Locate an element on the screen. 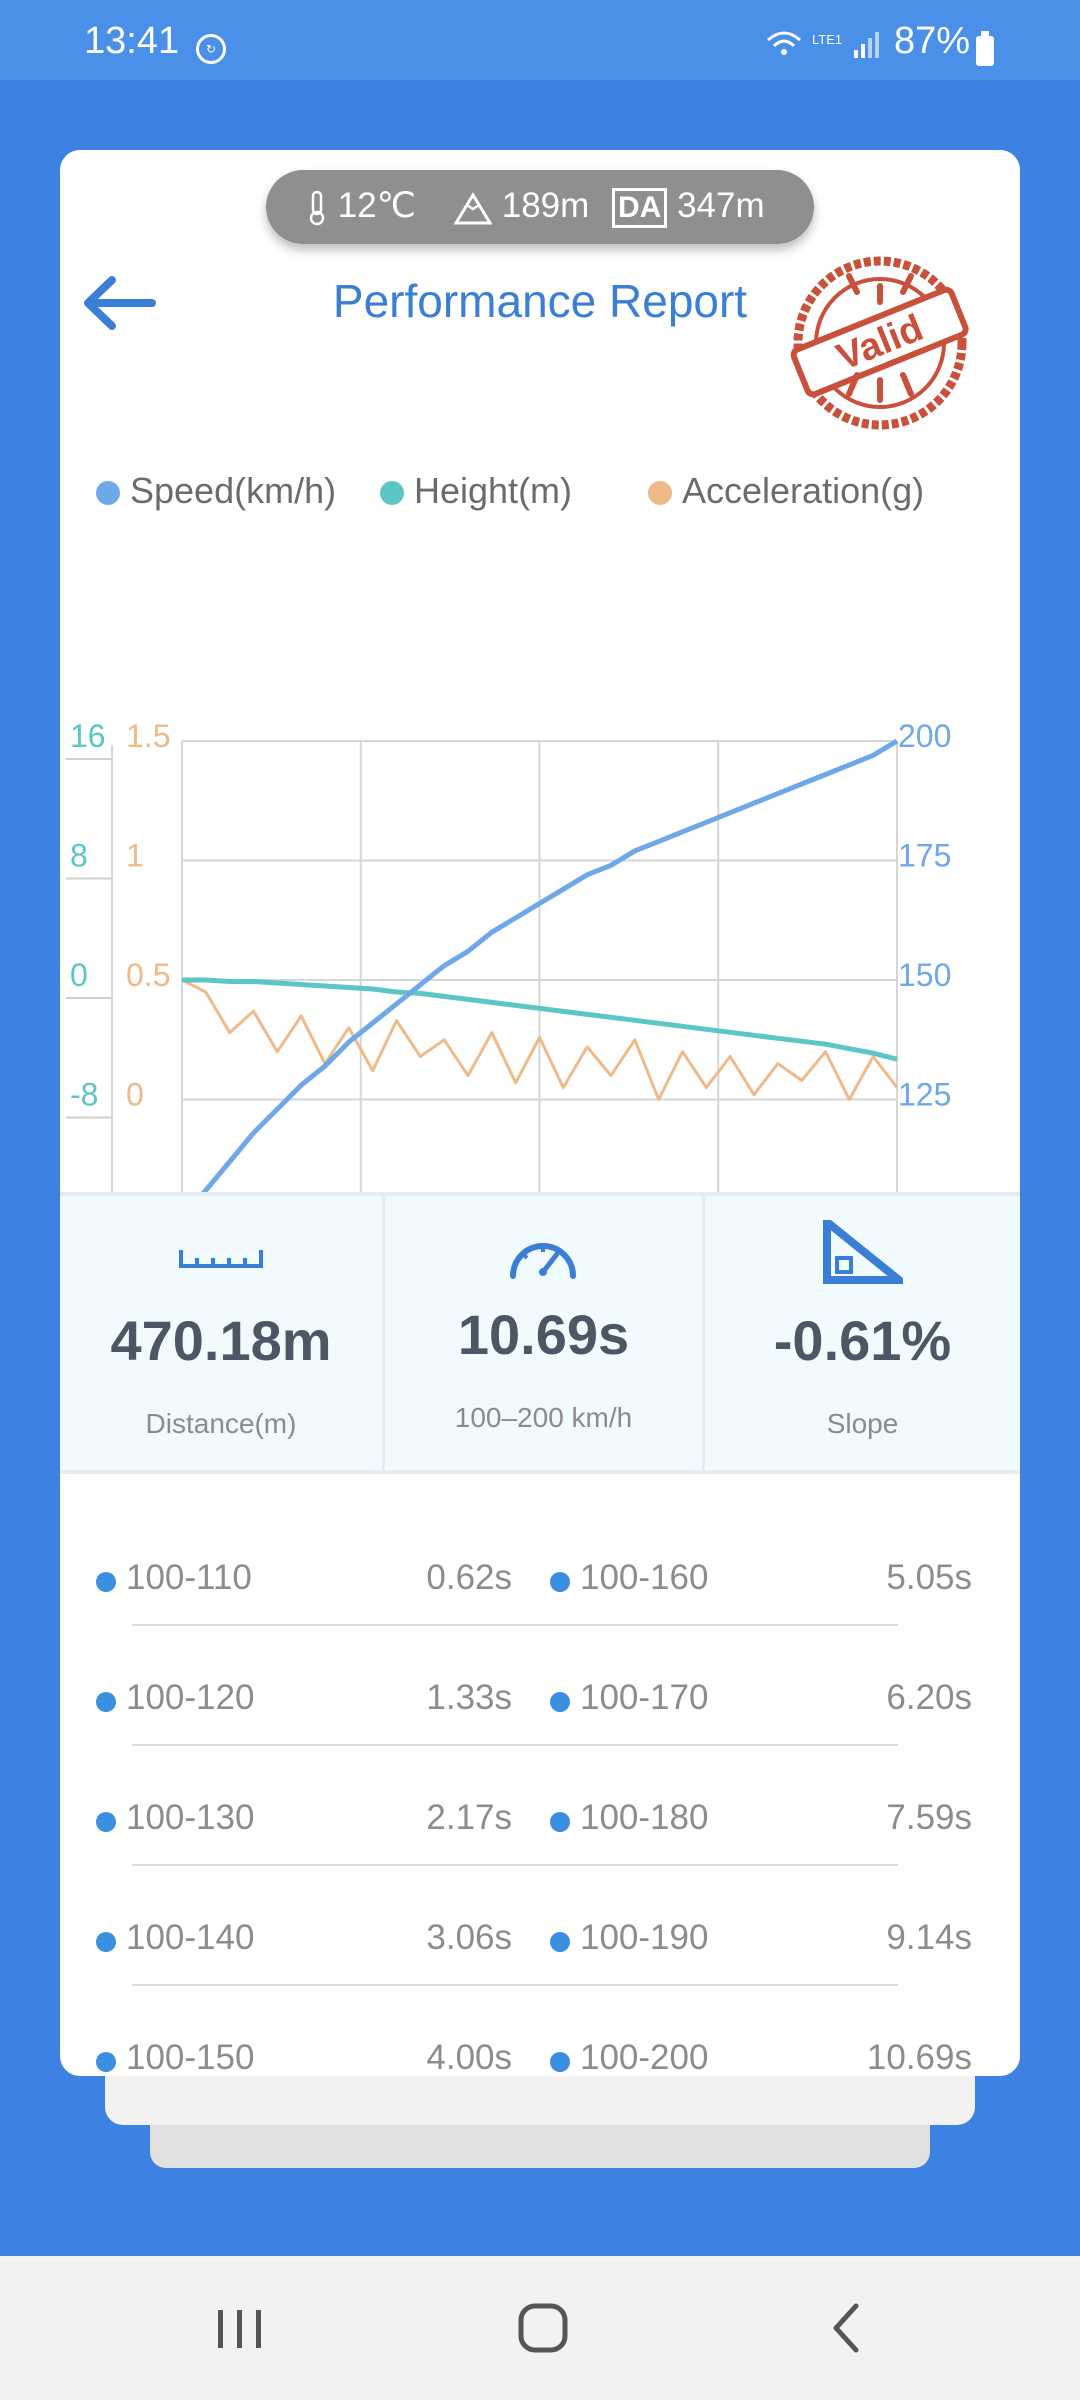  speed-tick-label: 150 is located at coordinates (924, 975).